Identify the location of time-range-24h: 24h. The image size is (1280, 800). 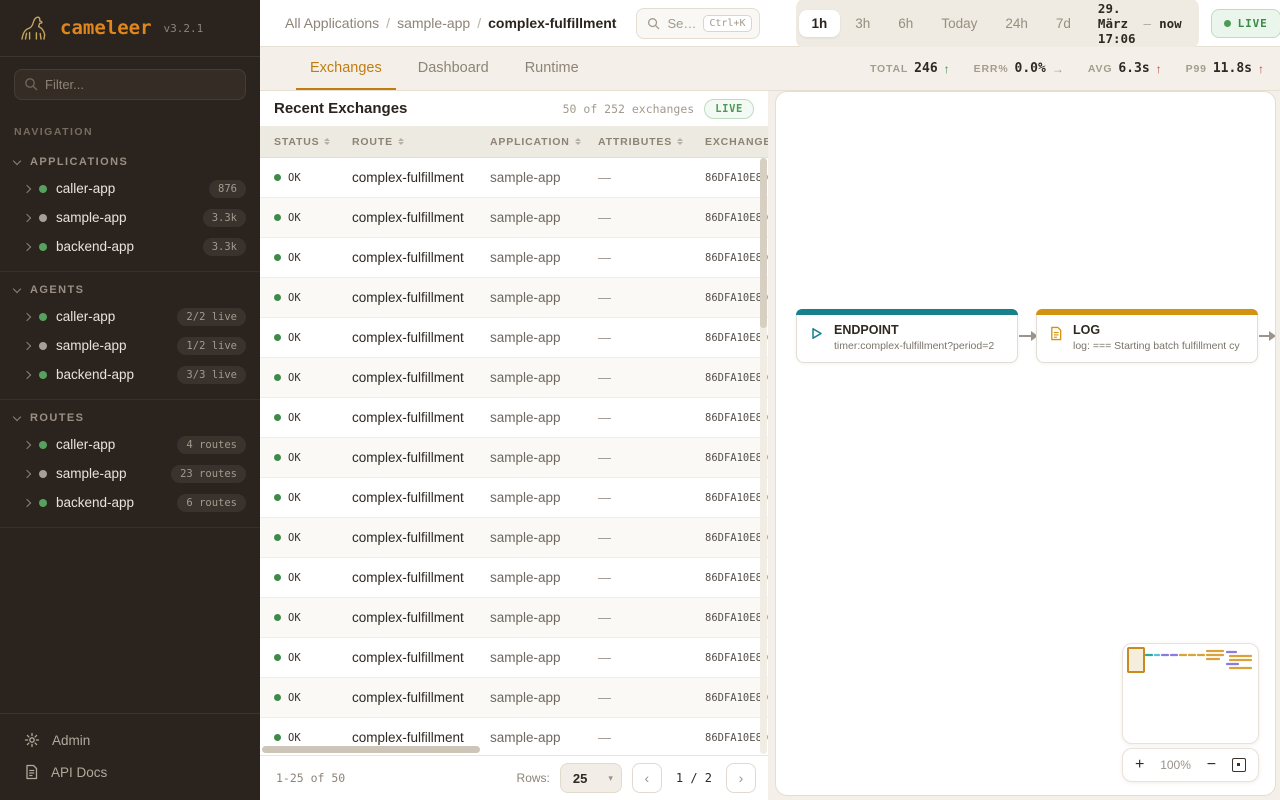
(1016, 23).